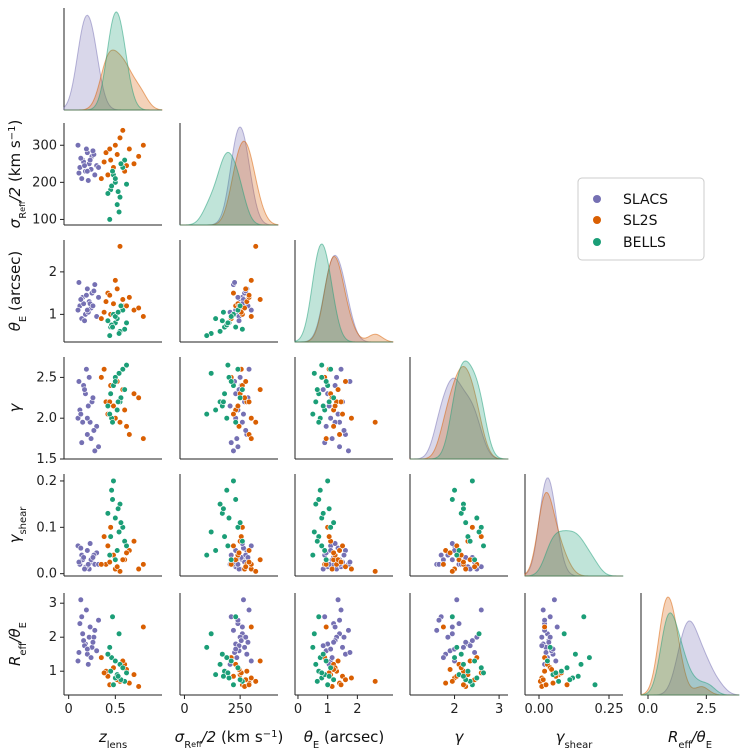  What do you see at coordinates (229, 739) in the screenshot?
I see `x-axis-label-sigma: σReff/2 (km s−1)` at bounding box center [229, 739].